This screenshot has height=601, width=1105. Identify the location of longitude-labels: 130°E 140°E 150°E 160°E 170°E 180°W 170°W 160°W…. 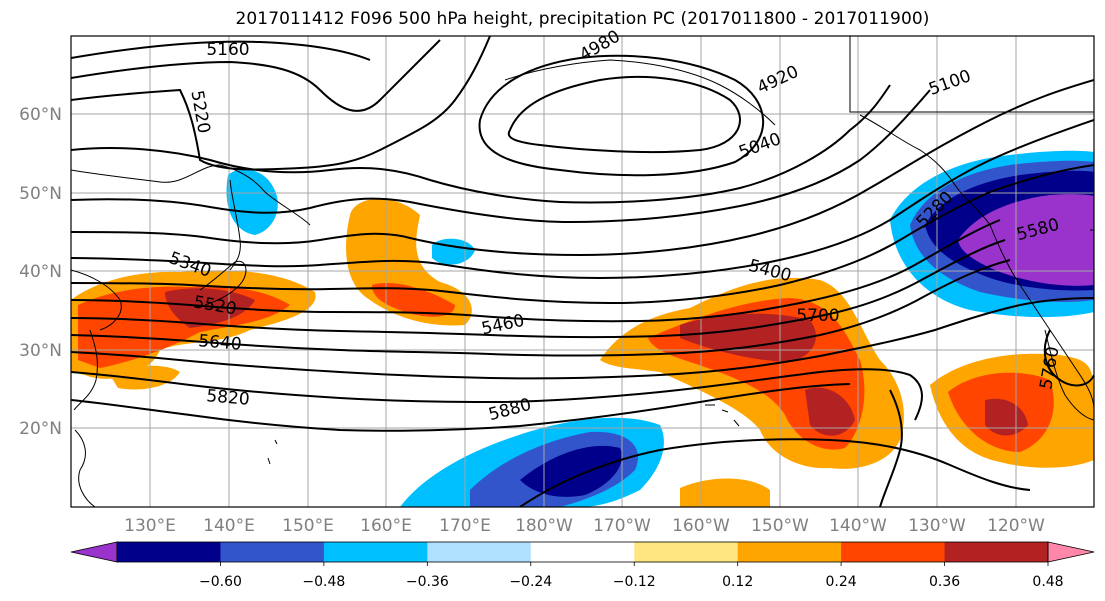
(584, 526).